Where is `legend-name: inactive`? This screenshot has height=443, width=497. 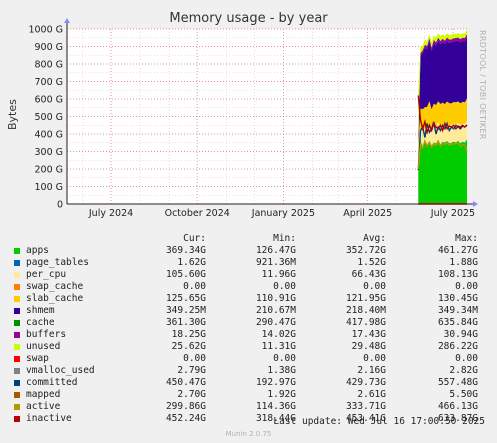
legend-name: inactive is located at coordinates (49, 419).